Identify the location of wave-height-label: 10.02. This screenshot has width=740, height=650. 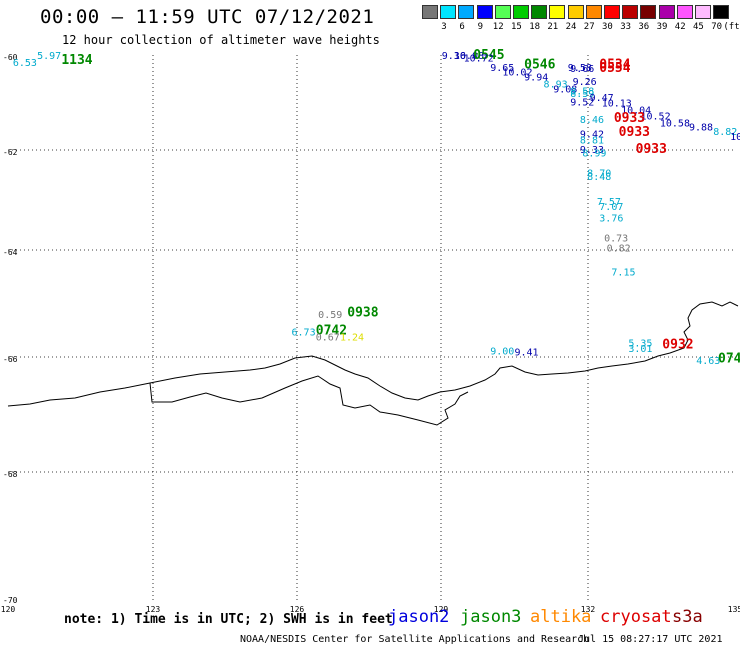
(517, 73).